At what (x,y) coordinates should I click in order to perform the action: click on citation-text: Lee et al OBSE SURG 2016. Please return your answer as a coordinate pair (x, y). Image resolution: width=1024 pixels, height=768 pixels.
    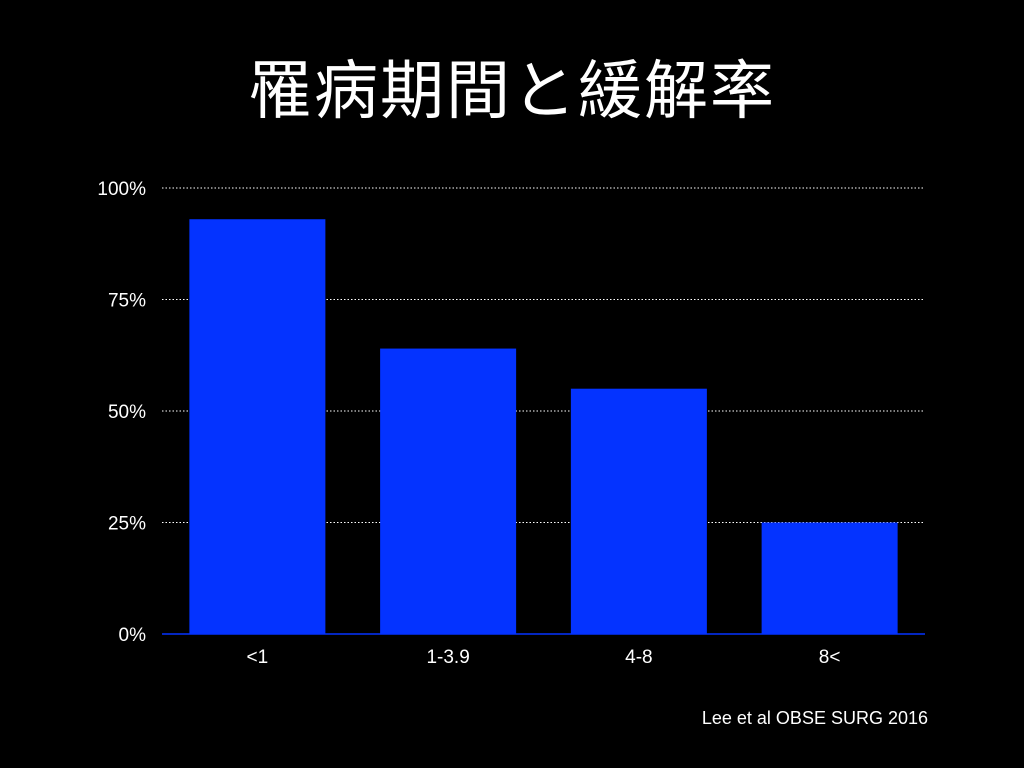
    Looking at the image, I should click on (814, 718).